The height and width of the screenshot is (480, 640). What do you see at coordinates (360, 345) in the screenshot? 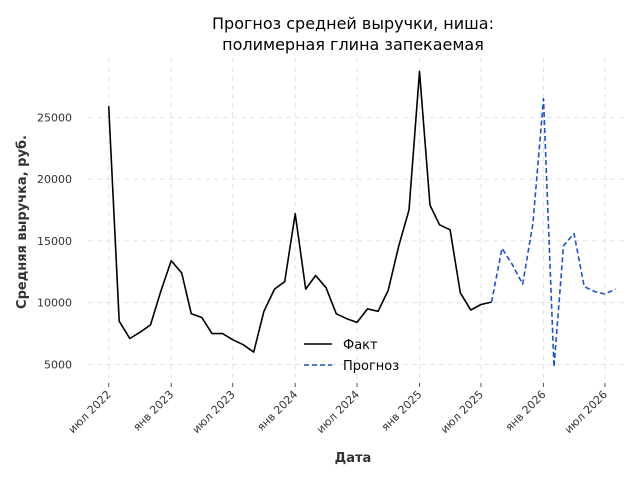
I see `legend-label-fact: Факт` at bounding box center [360, 345].